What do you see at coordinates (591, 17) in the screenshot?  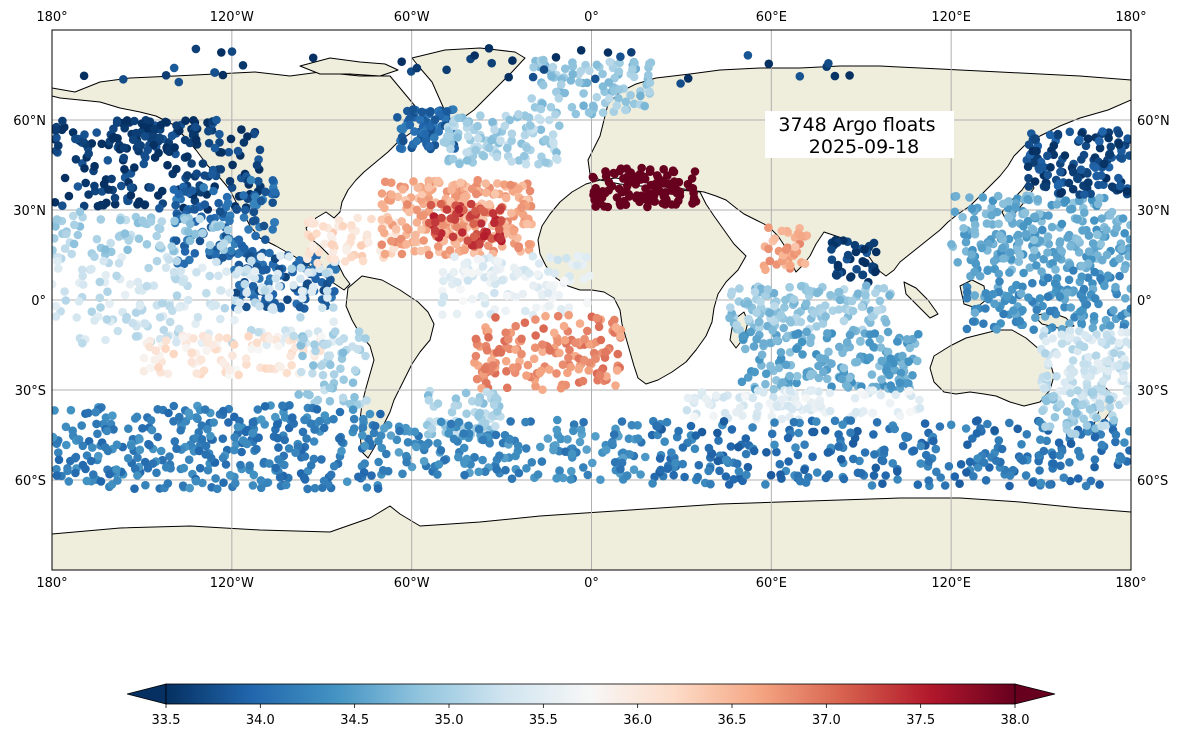 I see `lon-tick-label-top: 0°` at bounding box center [591, 17].